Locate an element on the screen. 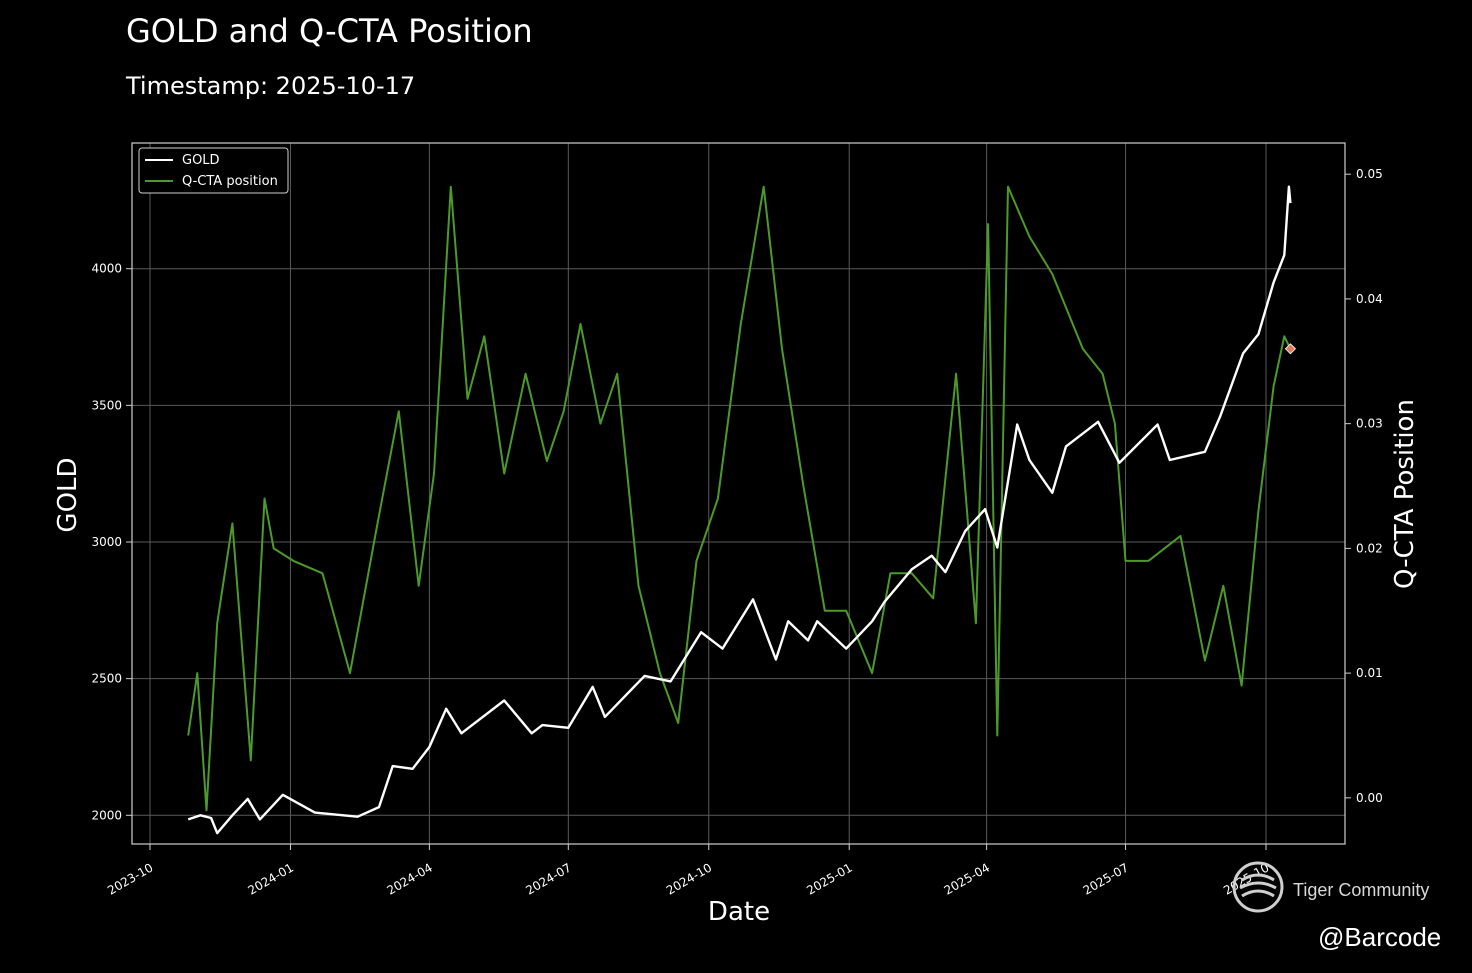 This screenshot has width=1472, height=973. latest-position-marker is located at coordinates (1290, 349).